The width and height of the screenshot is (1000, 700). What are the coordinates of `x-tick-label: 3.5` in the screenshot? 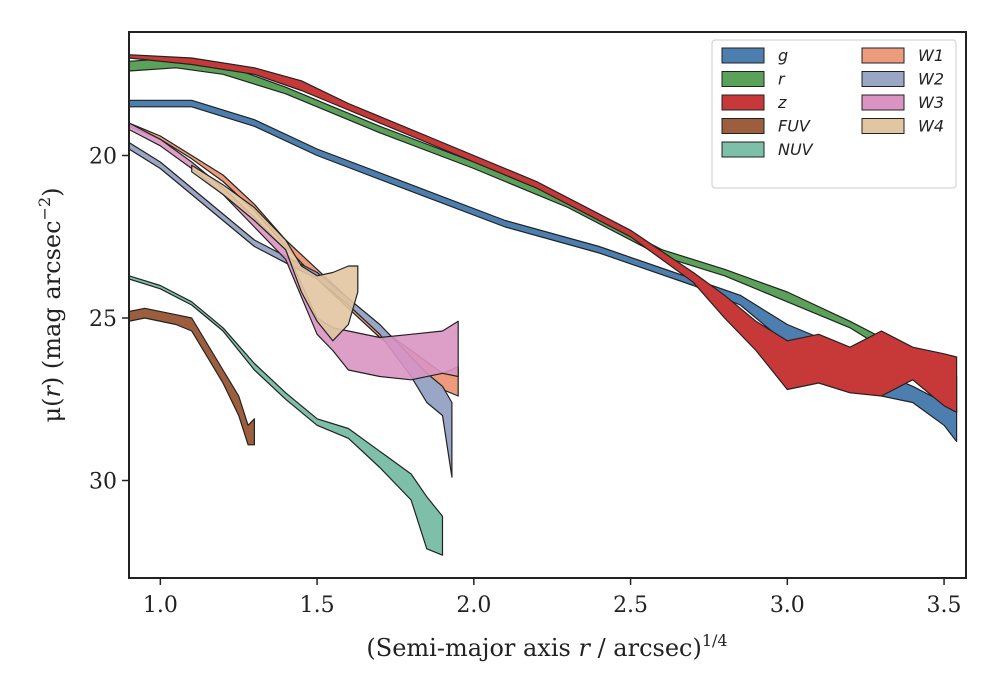 It's located at (944, 605).